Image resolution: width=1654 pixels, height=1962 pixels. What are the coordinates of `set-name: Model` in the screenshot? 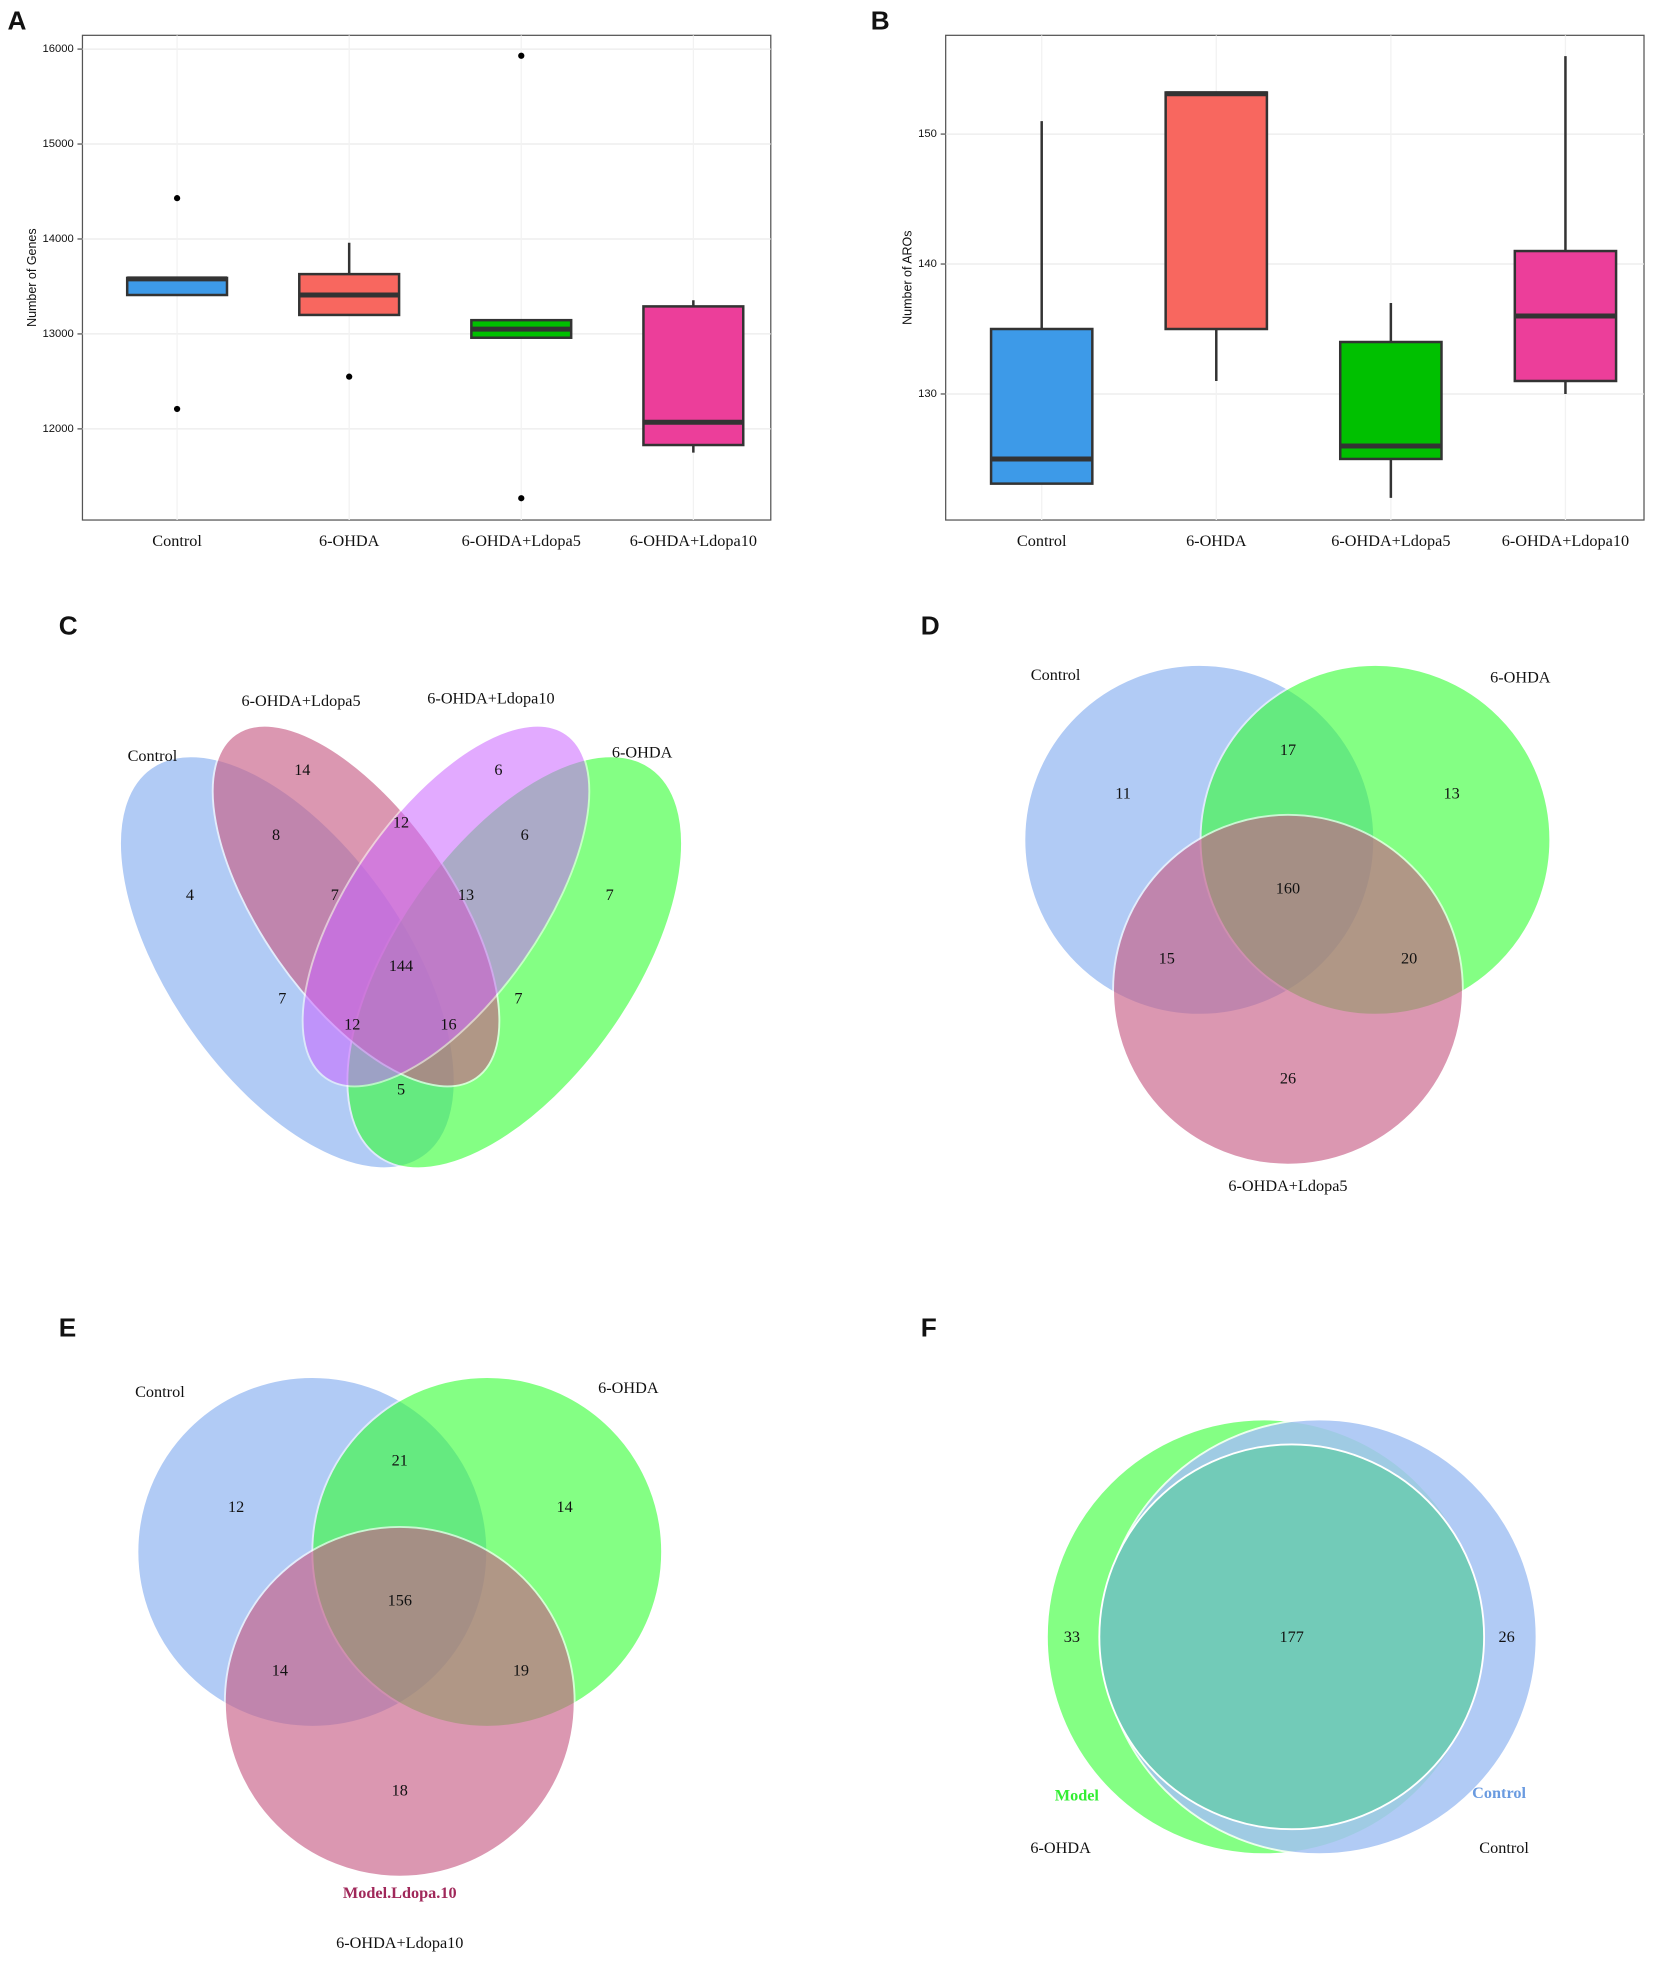 It's located at (1077, 1795).